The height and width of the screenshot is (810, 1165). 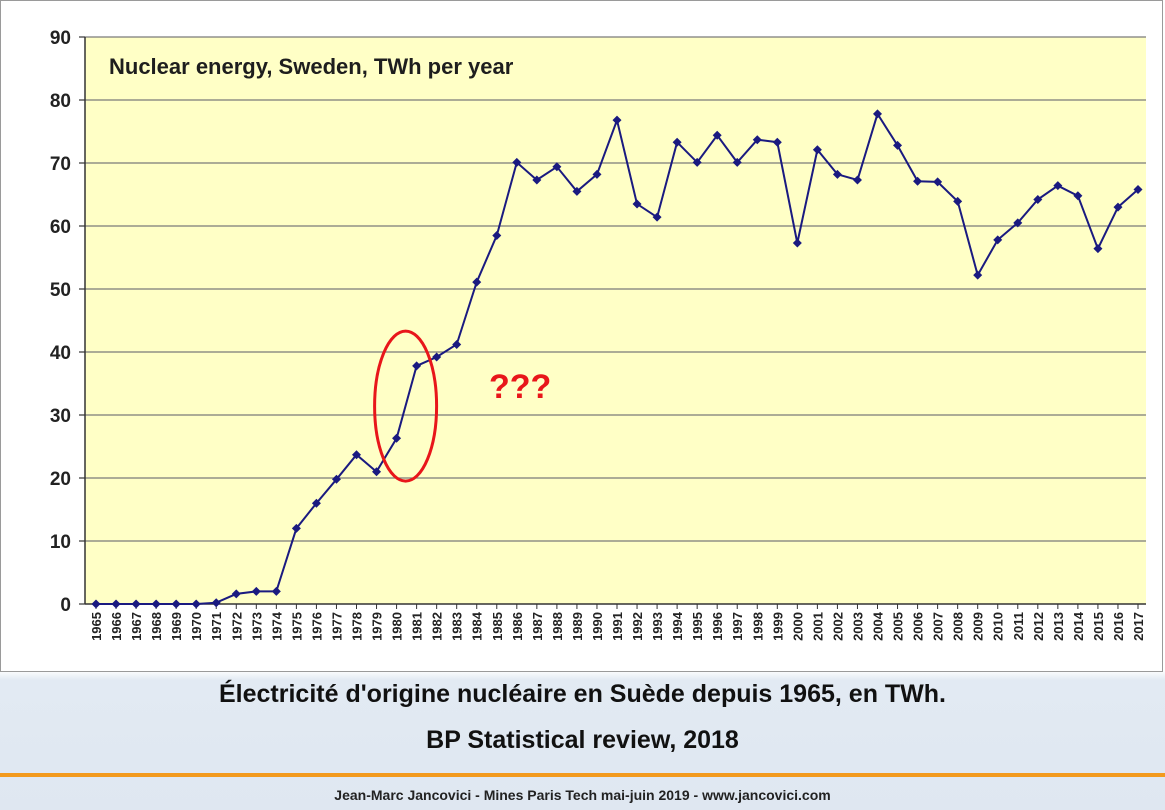 What do you see at coordinates (256, 591) in the screenshot?
I see `data-point-1973` at bounding box center [256, 591].